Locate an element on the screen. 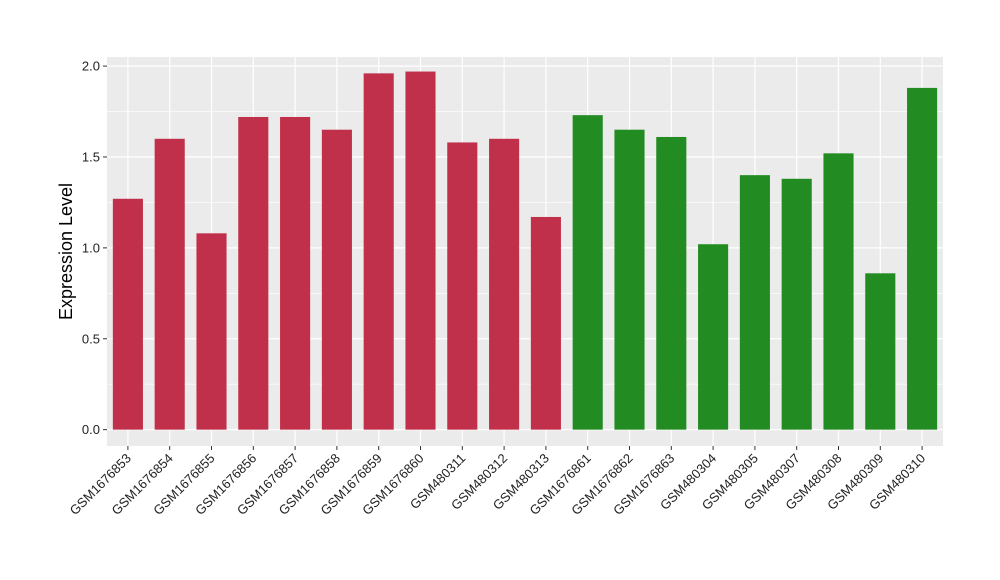  bar-GSM1676863 is located at coordinates (671, 283).